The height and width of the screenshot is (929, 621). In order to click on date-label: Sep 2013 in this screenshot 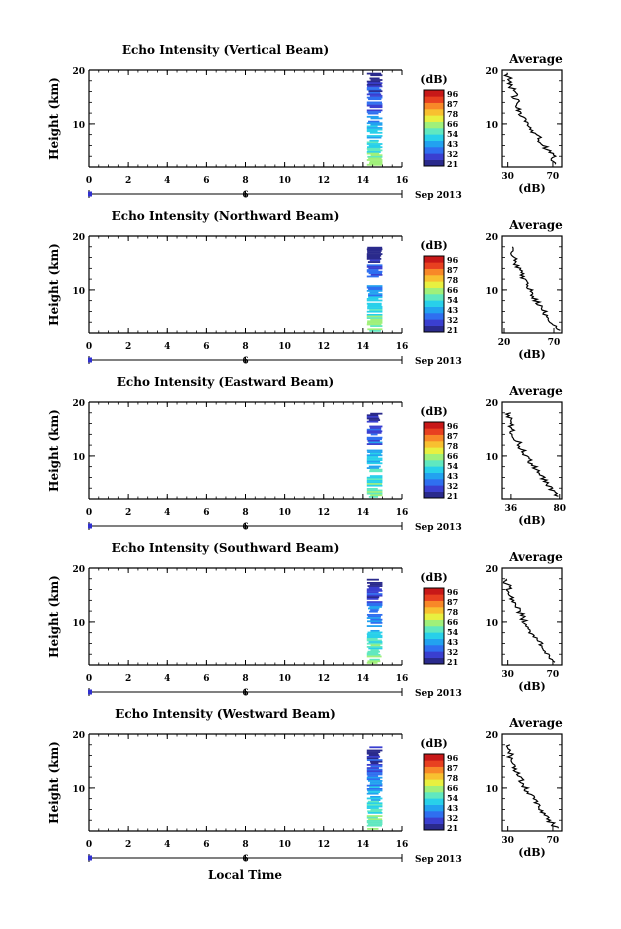, I will do `click(438, 528)`.